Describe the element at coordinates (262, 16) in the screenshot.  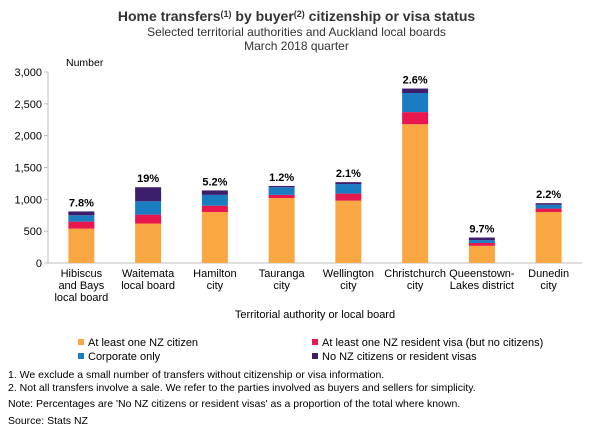
I see `title-by-buyer: by buyer` at that location.